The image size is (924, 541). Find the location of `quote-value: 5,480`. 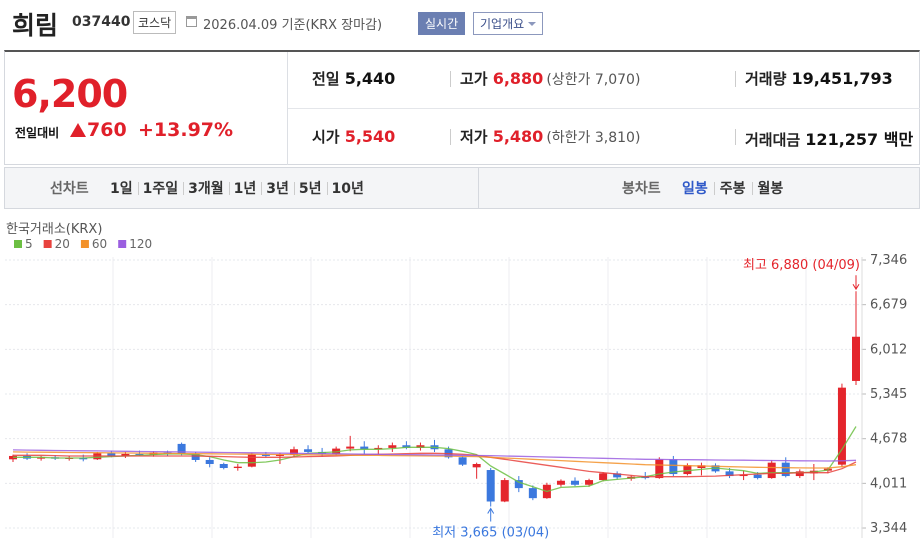

quote-value: 5,480 is located at coordinates (518, 136).